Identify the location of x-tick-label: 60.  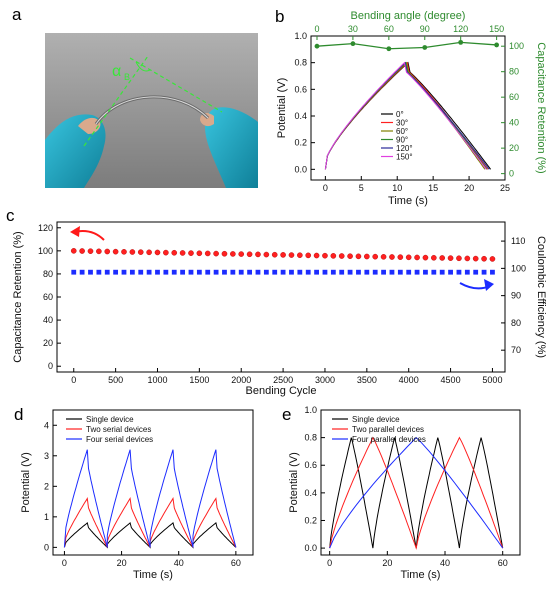
(503, 563).